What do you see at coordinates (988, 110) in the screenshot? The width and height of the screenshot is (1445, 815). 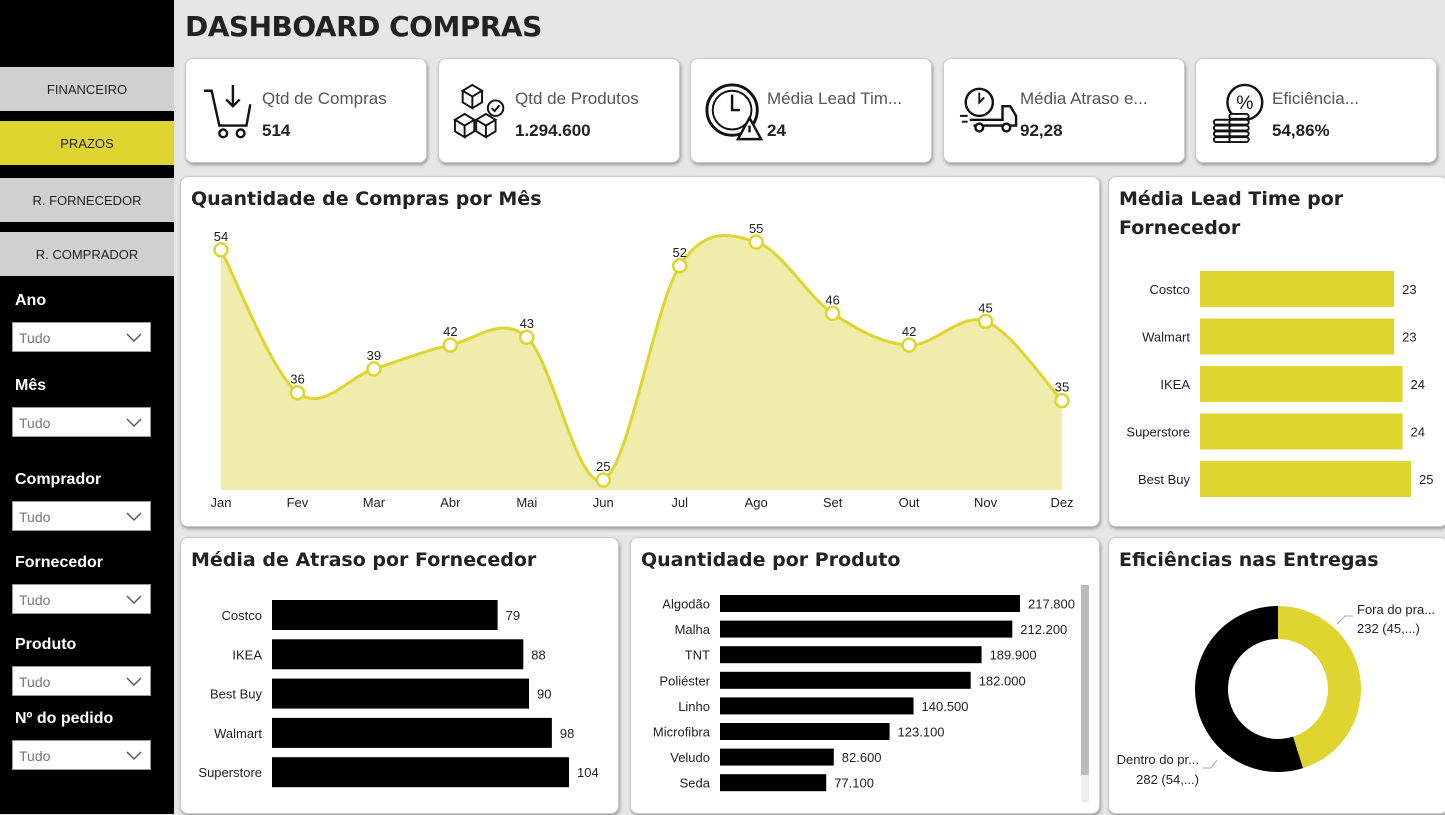 I see `delivery-truck-icon` at bounding box center [988, 110].